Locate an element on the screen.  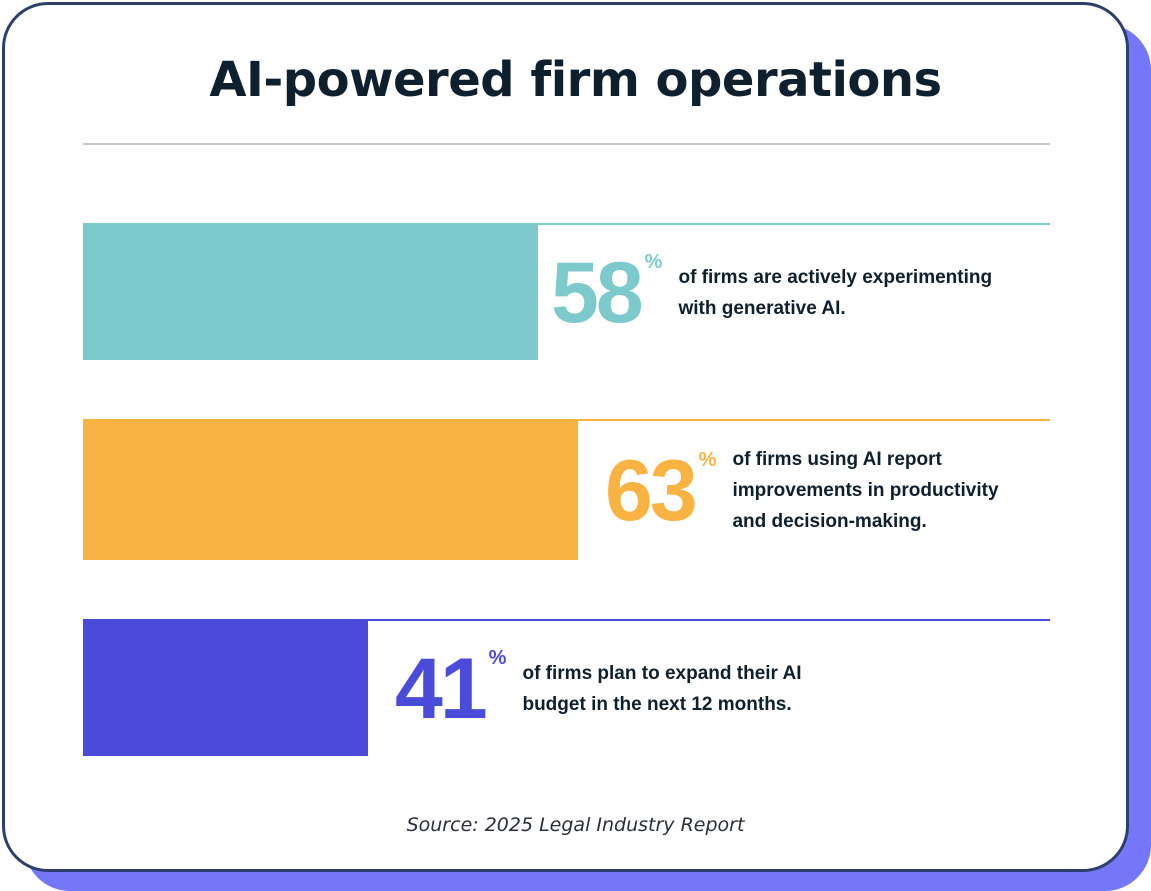
value-group: 58 % is located at coordinates (606, 293).